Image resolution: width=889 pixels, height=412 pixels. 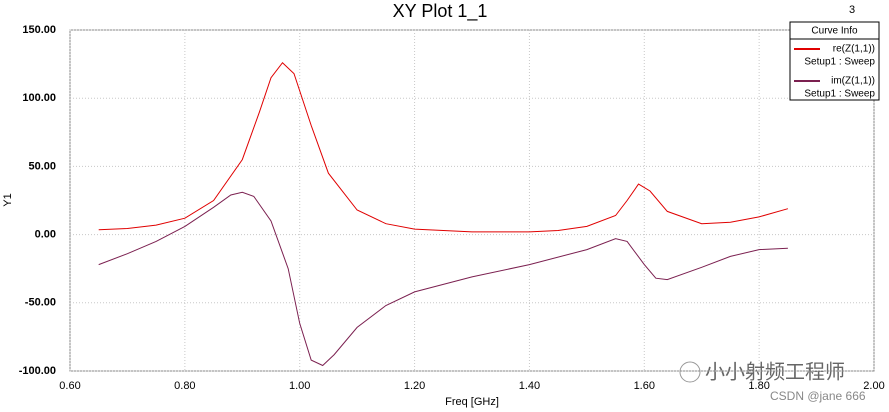 What do you see at coordinates (184, 386) in the screenshot?
I see `x-tick-label: 0.80` at bounding box center [184, 386].